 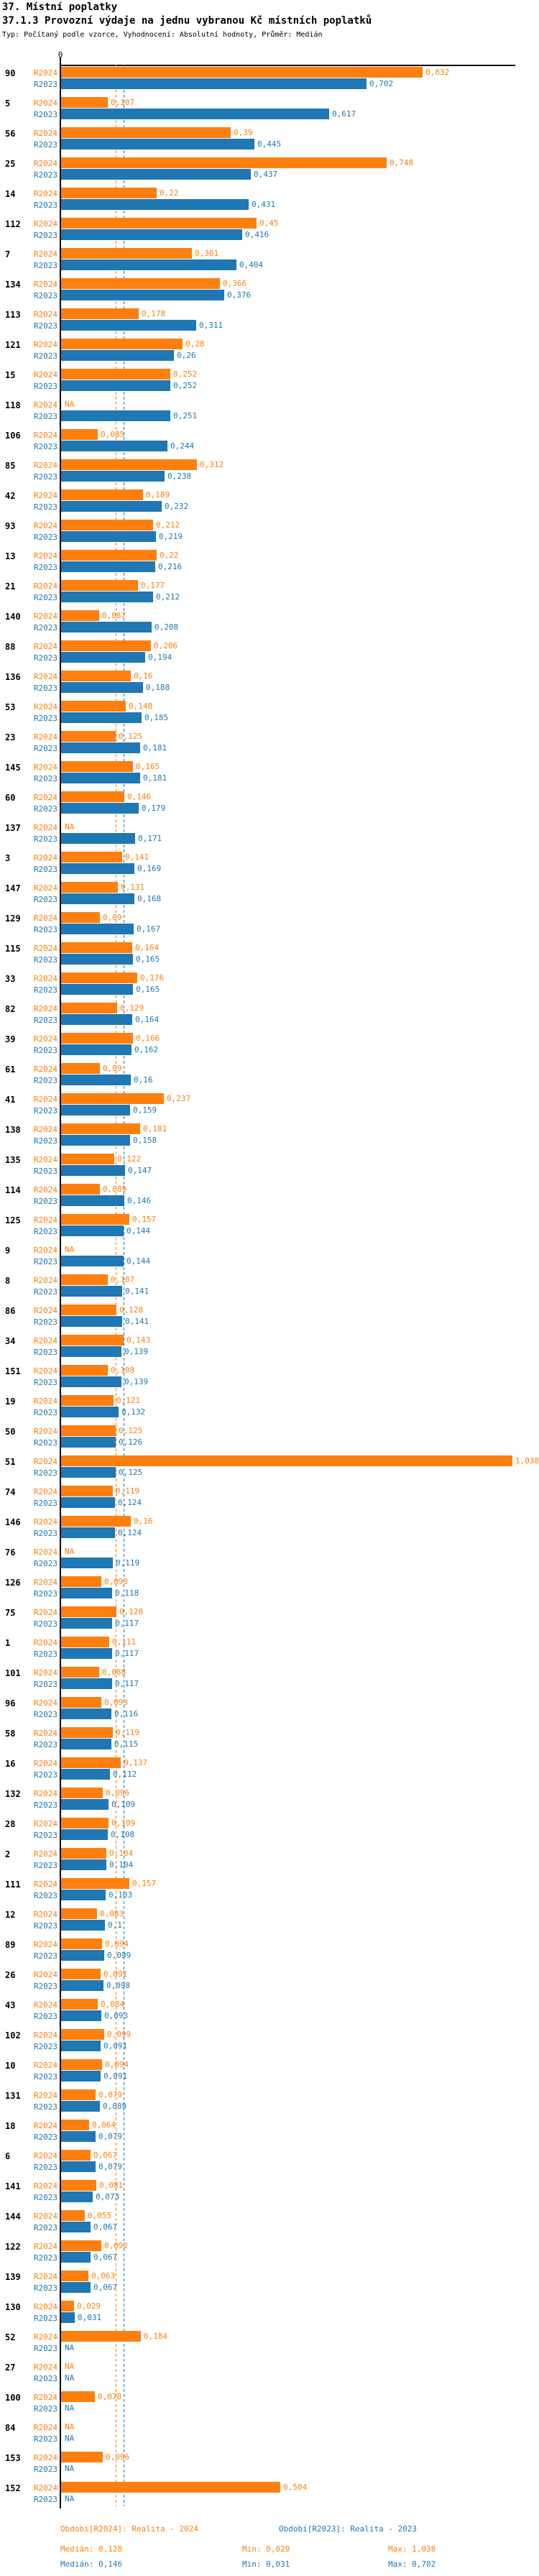 What do you see at coordinates (130, 2529) in the screenshot?
I see `legend-r2024: Období[R2024]: Realita - 2024` at bounding box center [130, 2529].